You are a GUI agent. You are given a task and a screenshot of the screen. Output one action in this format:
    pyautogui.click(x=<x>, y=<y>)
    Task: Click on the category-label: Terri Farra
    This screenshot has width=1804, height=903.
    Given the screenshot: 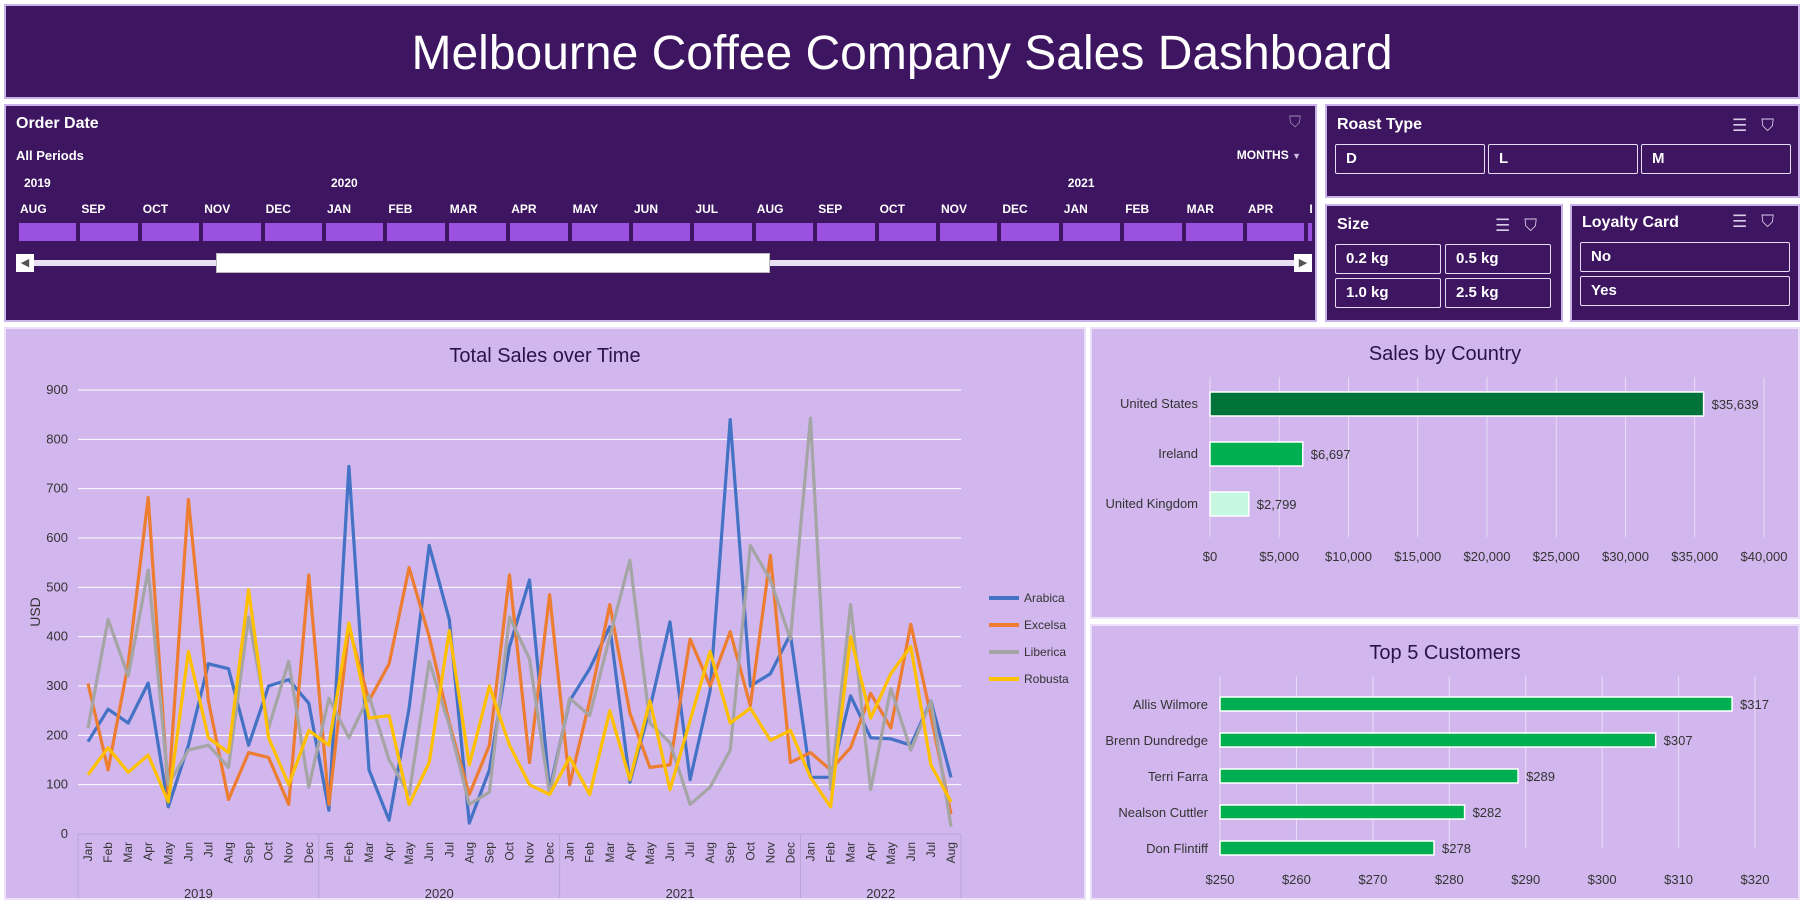 What is the action you would take?
    pyautogui.click(x=1178, y=776)
    